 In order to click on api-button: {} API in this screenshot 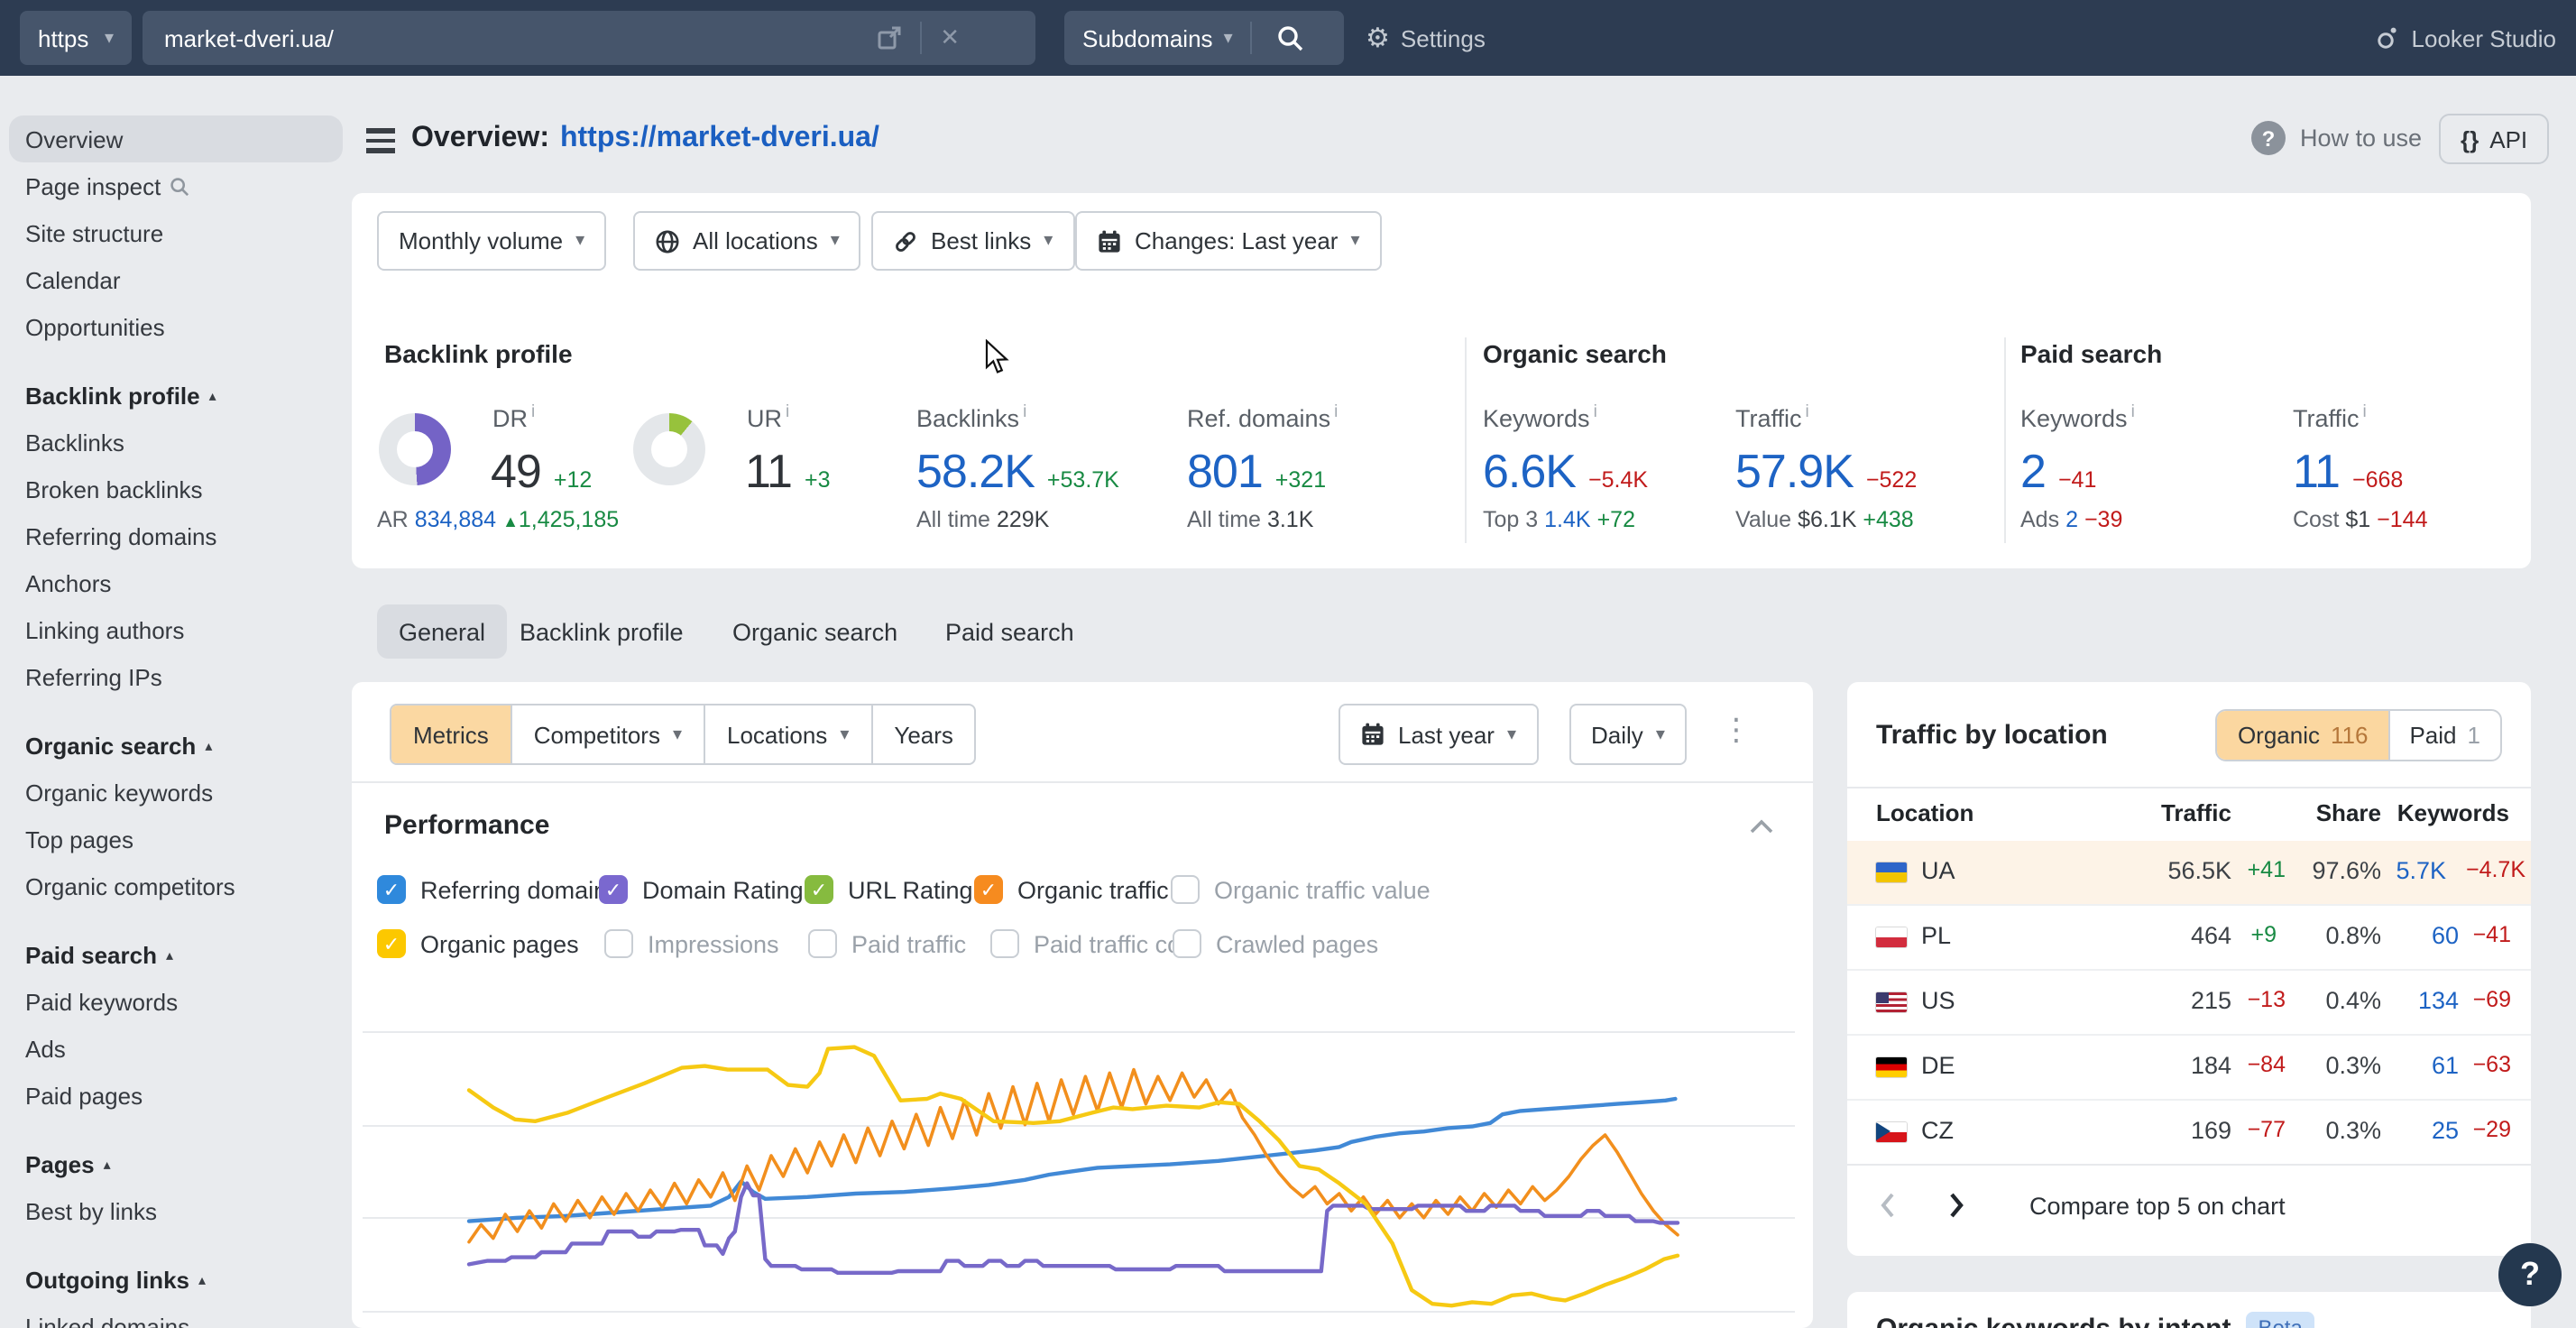, I will do `click(2494, 139)`.